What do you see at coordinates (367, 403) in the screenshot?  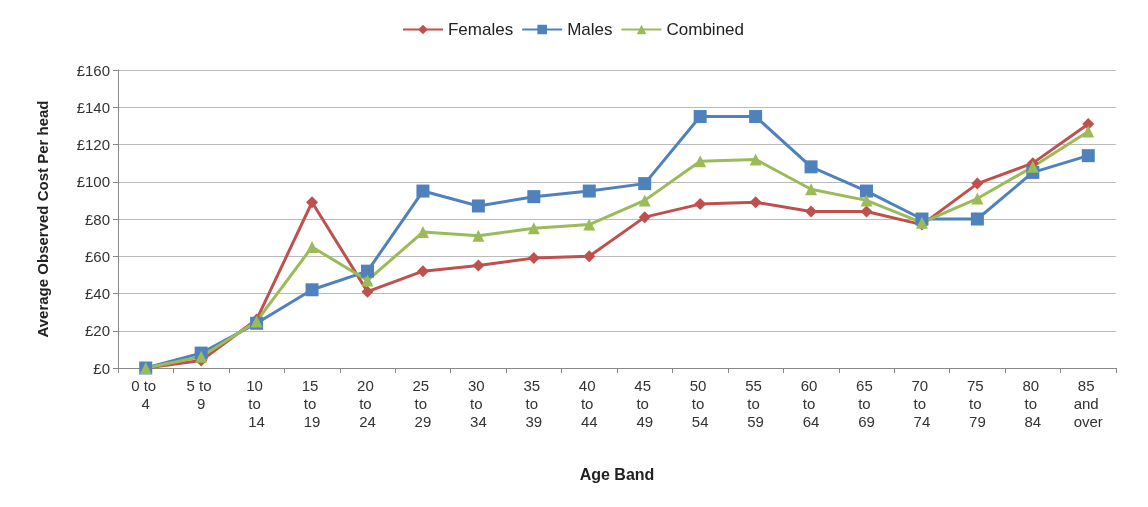 I see `x-tick-label: 20 to 24` at bounding box center [367, 403].